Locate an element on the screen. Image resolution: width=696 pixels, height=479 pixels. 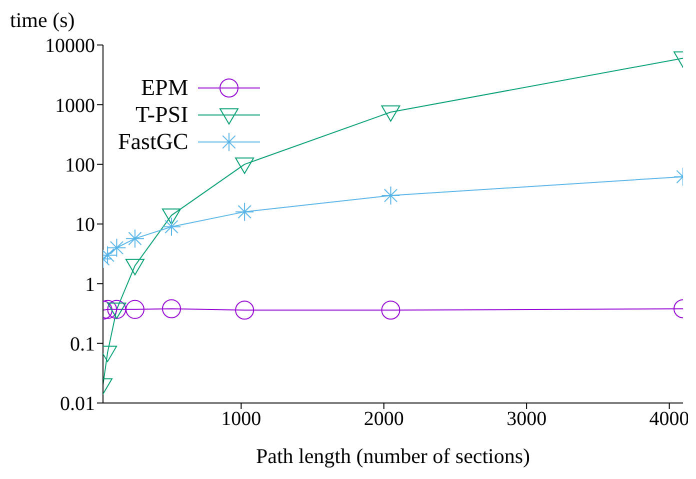
y-tick-label: 0.1 is located at coordinates (82, 344).